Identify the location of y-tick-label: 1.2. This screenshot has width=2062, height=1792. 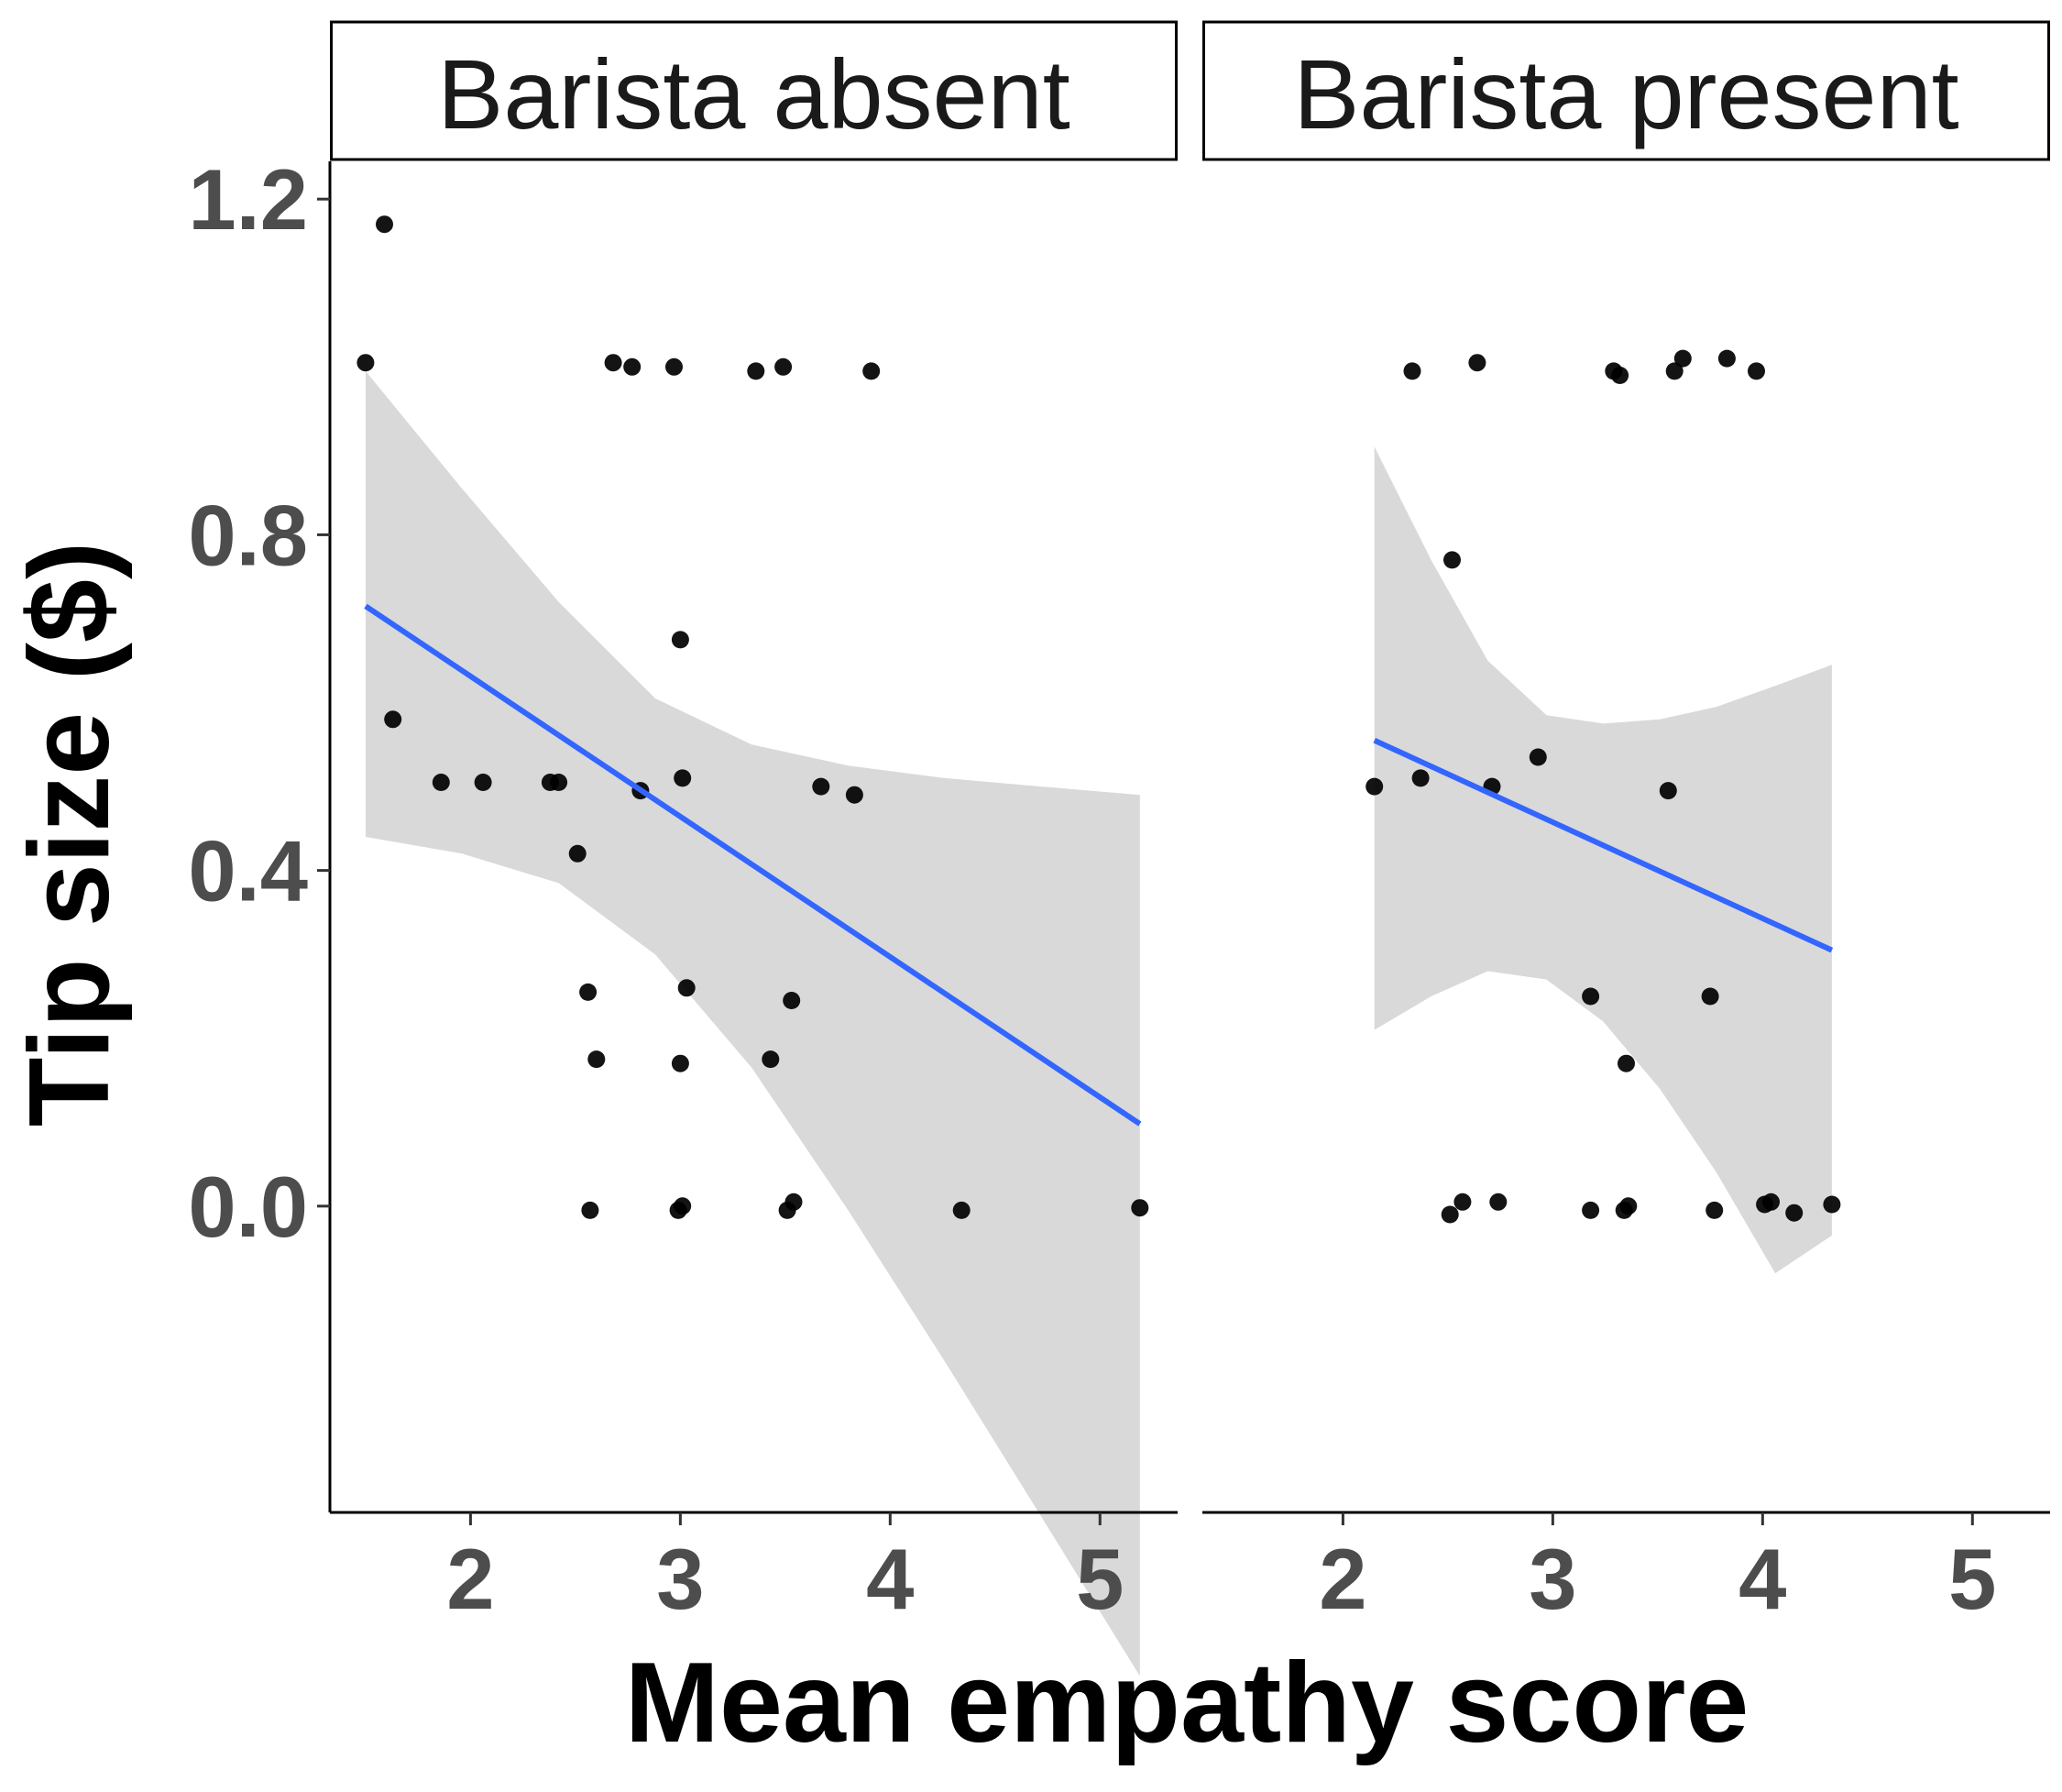
(248, 199).